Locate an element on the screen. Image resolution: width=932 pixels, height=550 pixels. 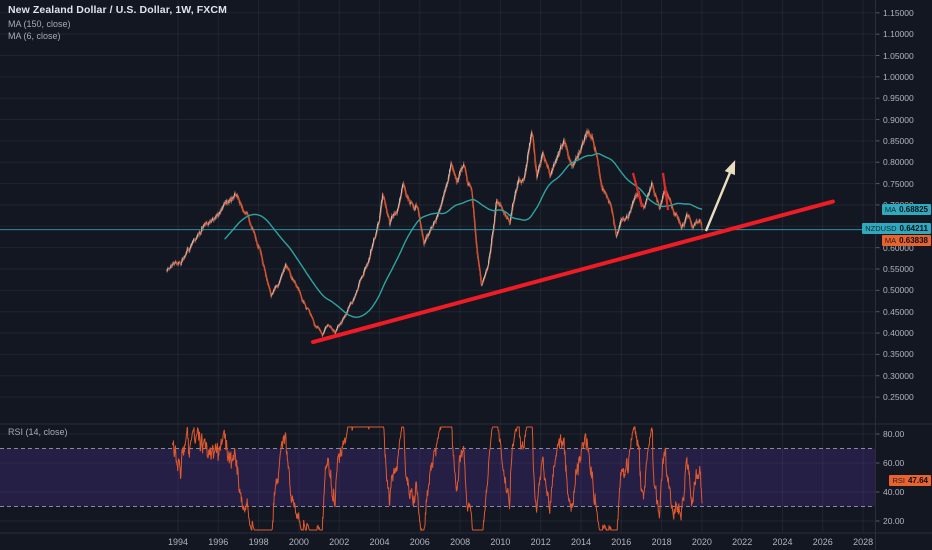
rsi-tick-label: 60.00 is located at coordinates (894, 463).